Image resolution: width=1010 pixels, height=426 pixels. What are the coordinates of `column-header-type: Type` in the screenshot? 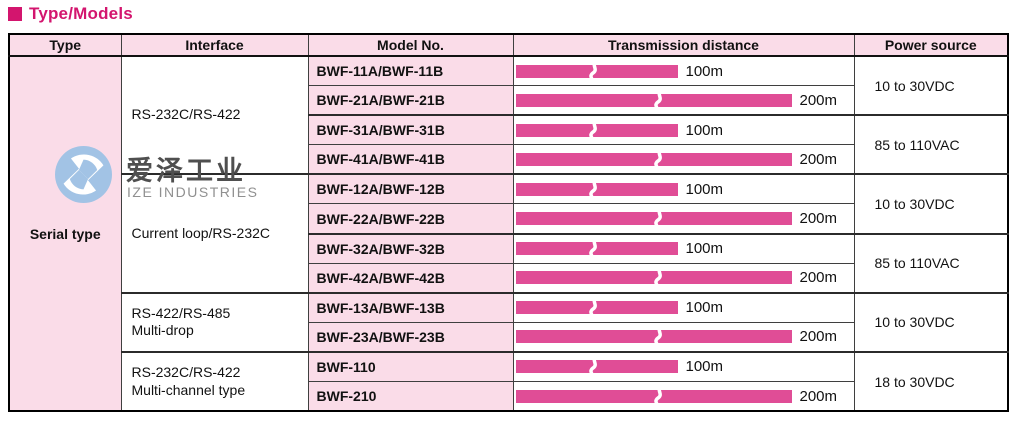 It's located at (65, 45).